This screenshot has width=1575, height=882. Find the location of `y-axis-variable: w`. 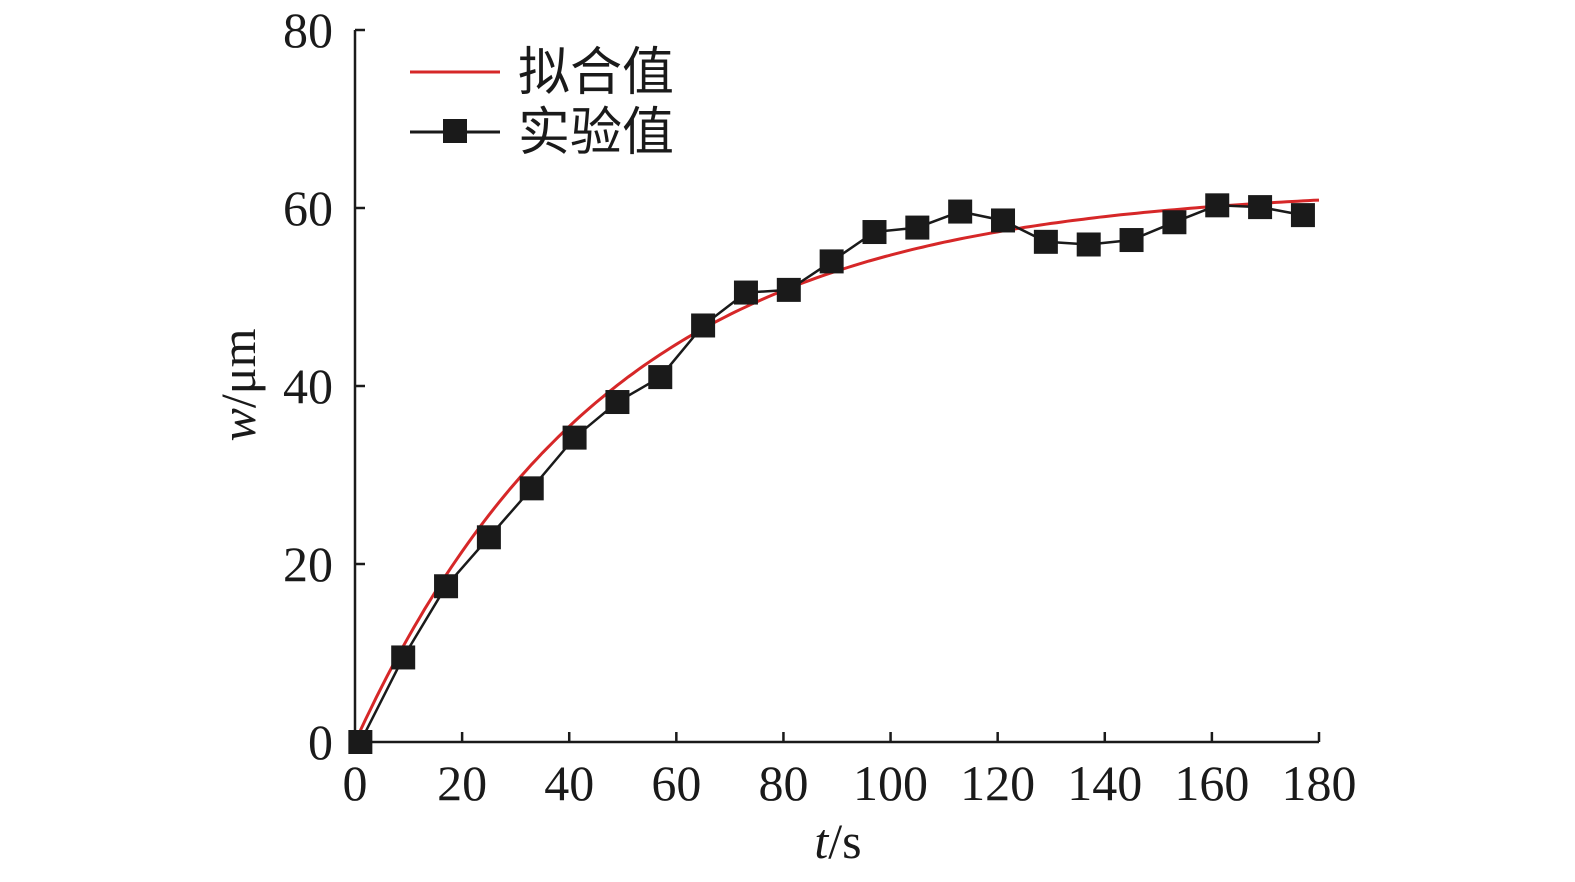

y-axis-variable: w is located at coordinates (238, 424).